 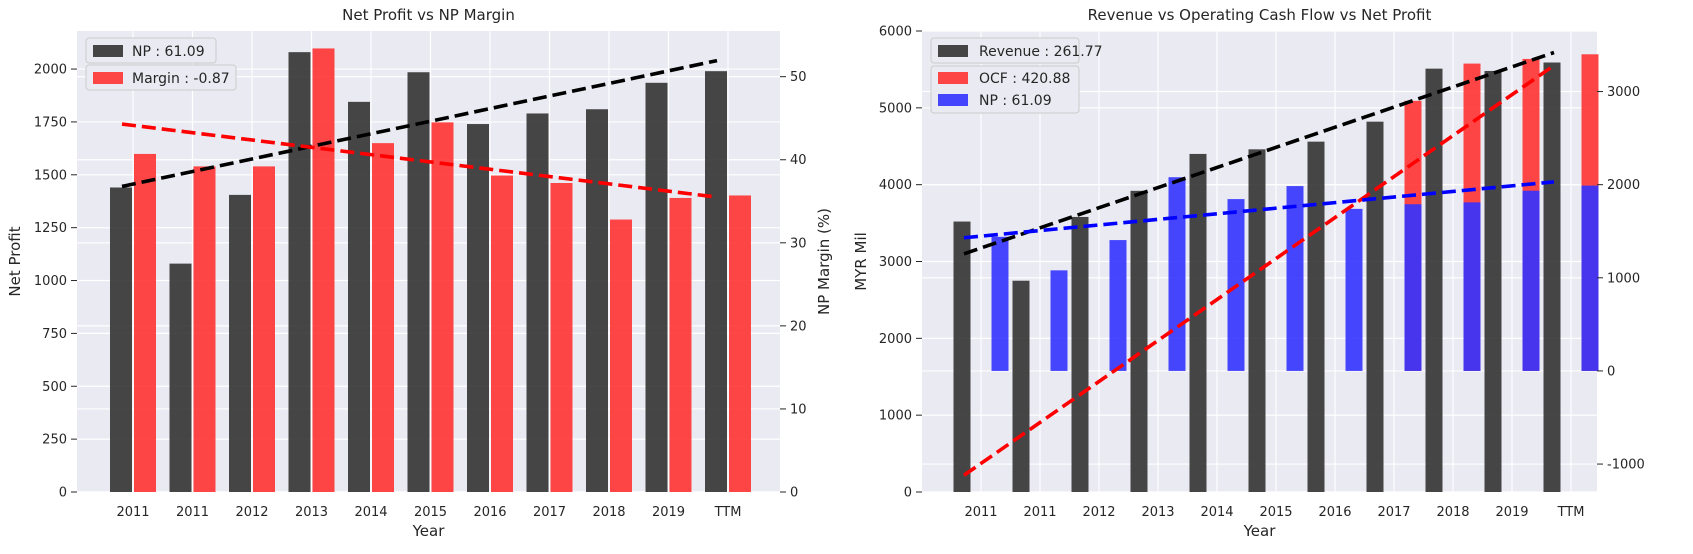 I want to click on y-tick-label: 500, so click(x=54, y=387).